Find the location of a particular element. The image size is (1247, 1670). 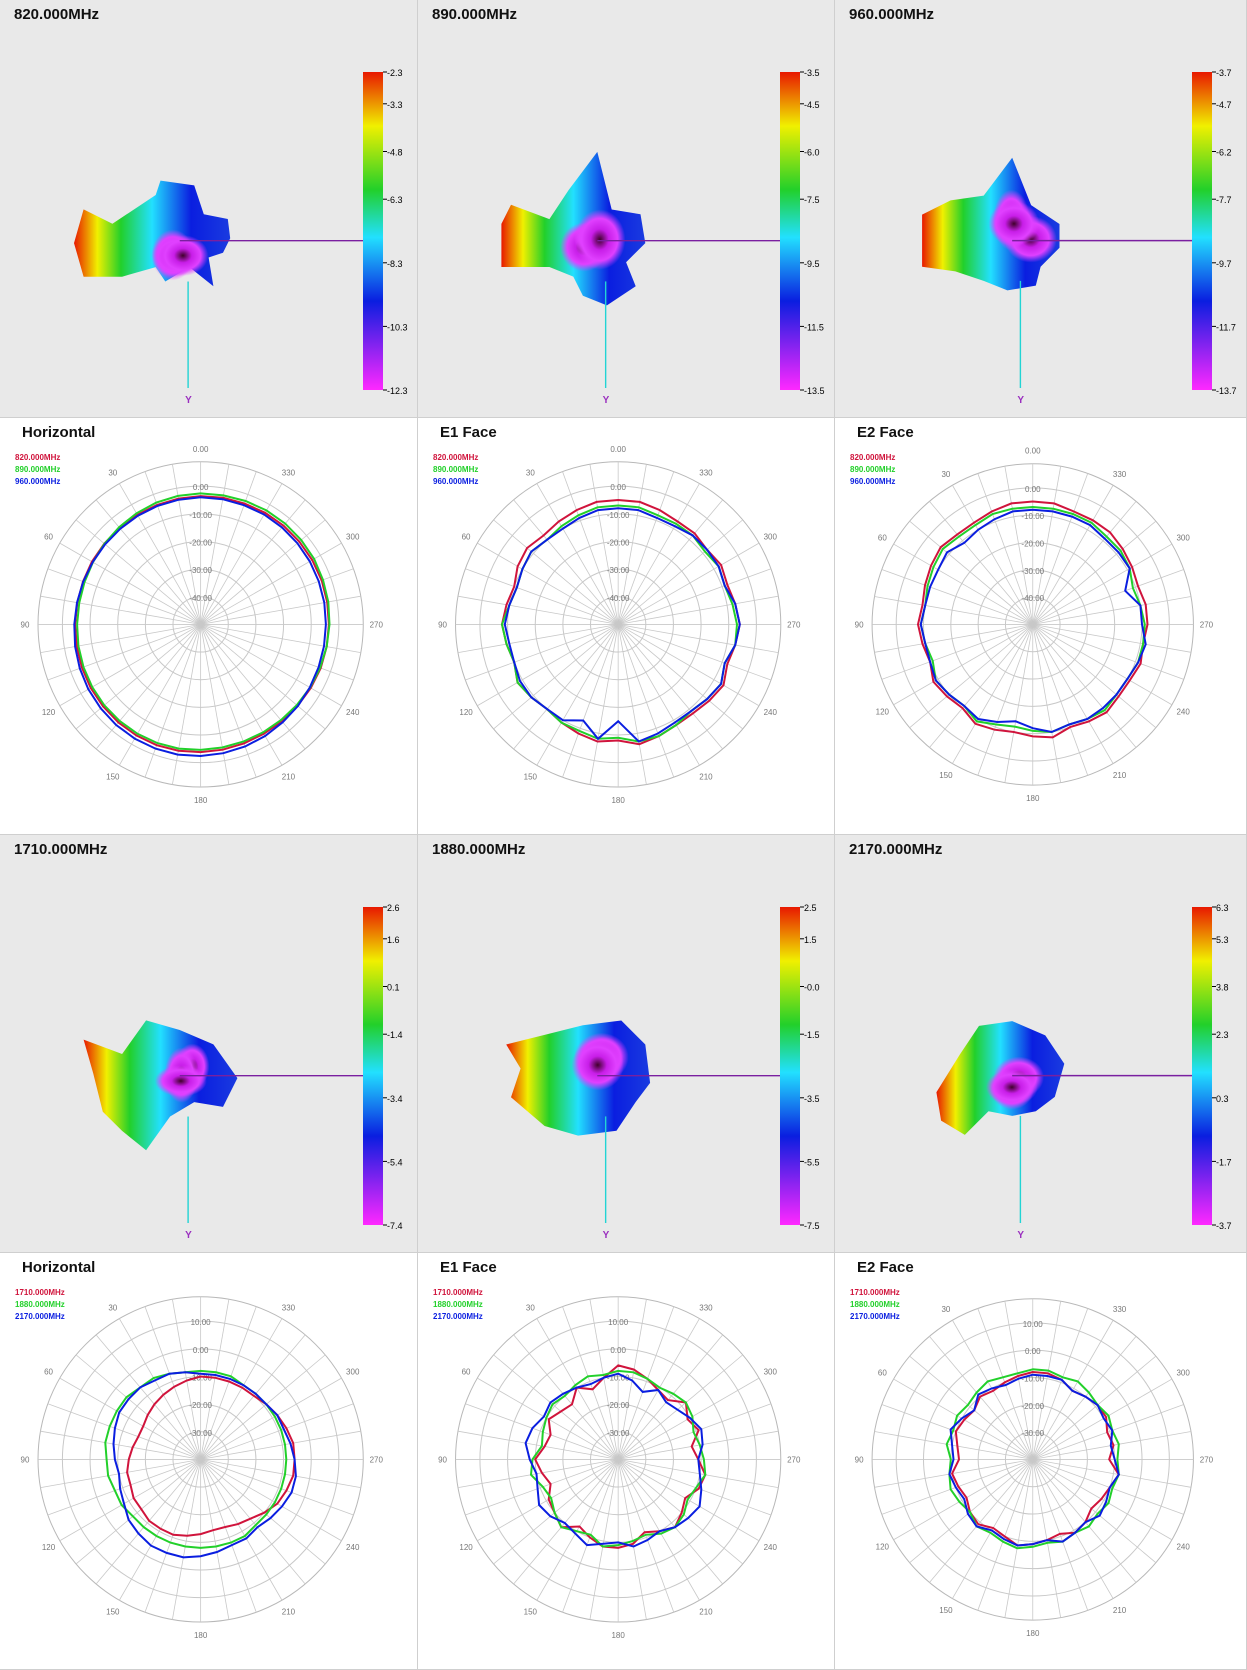

polar-title: E2 Face is located at coordinates (885, 1267).